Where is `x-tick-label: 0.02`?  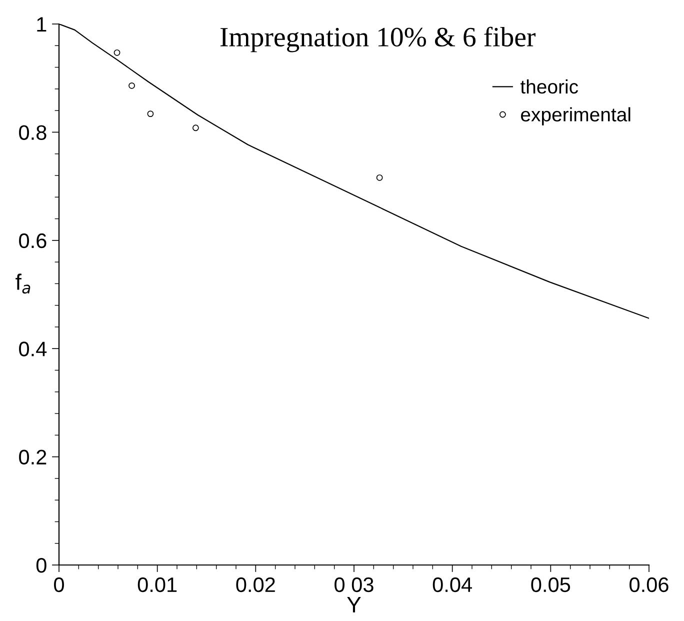
x-tick-label: 0.02 is located at coordinates (255, 584).